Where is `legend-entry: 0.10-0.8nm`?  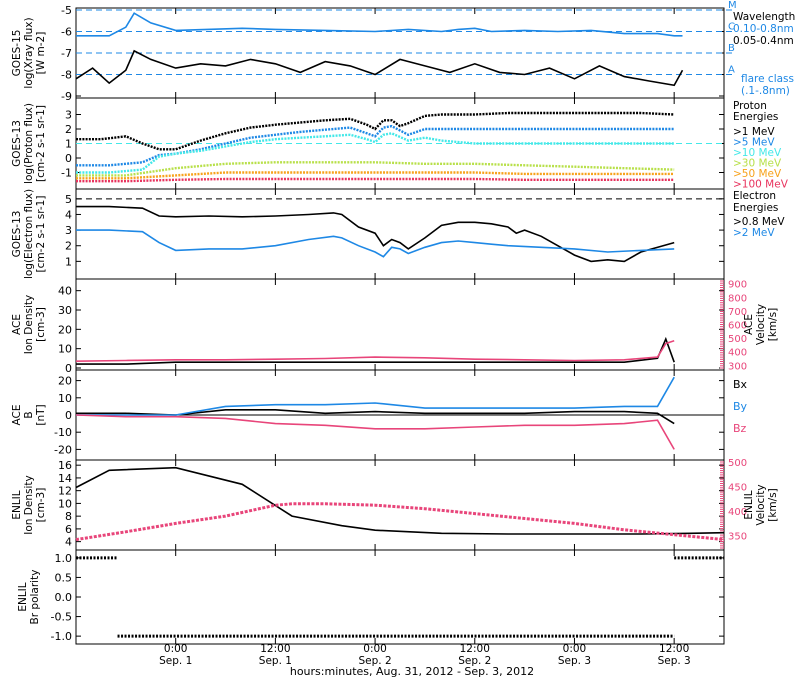 legend-entry: 0.10-0.8nm is located at coordinates (763, 29).